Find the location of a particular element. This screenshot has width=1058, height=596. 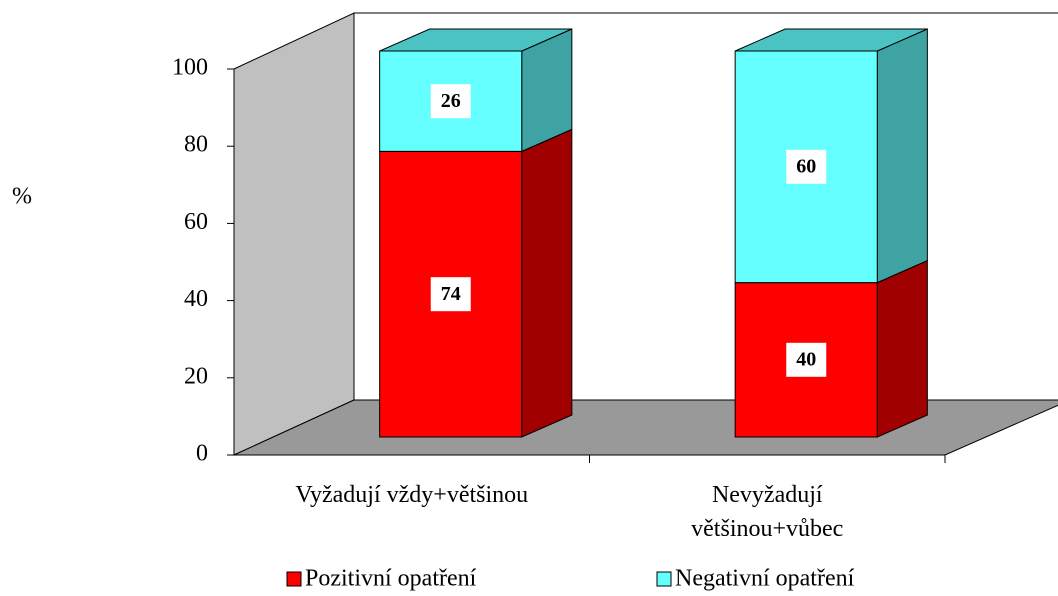

data-label: 74 is located at coordinates (451, 294).